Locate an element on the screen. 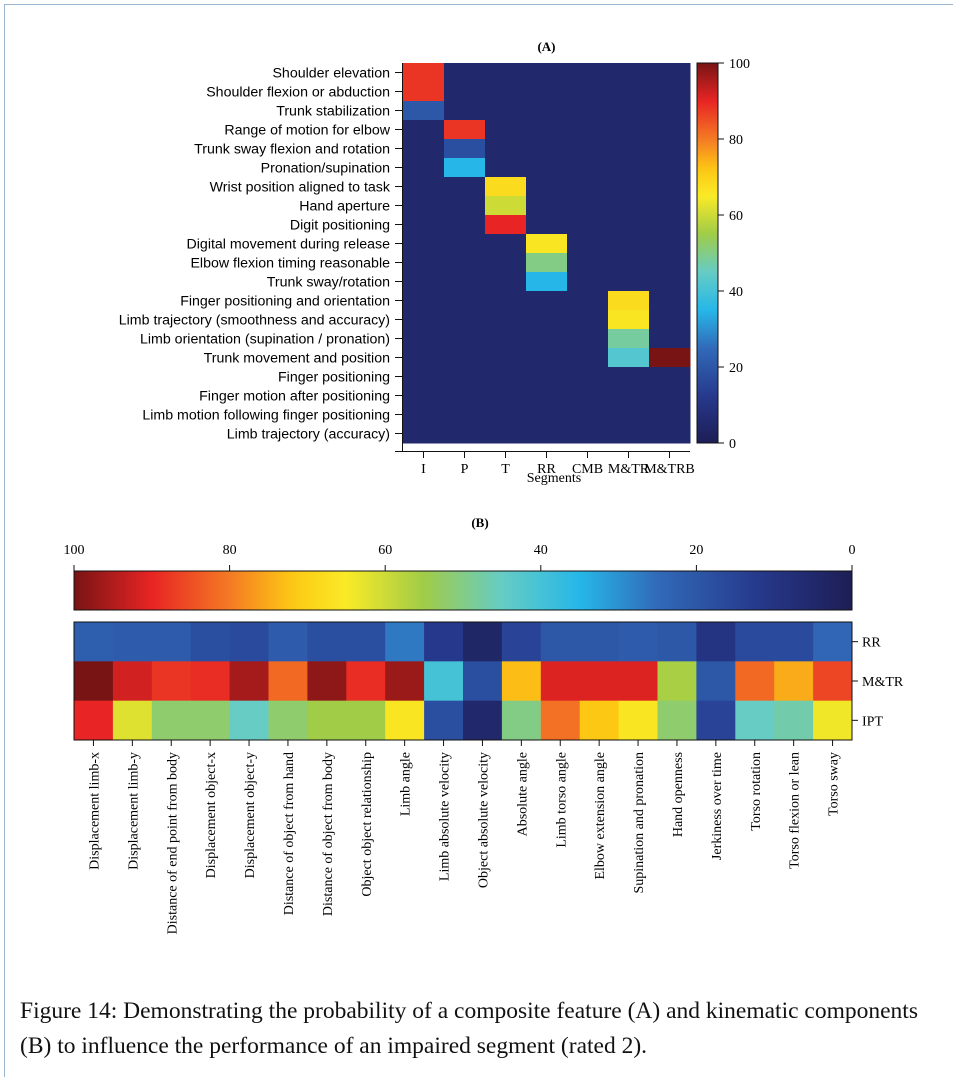 The image size is (953, 1080). colorbar-a-tick-label: 80 is located at coordinates (736, 140).